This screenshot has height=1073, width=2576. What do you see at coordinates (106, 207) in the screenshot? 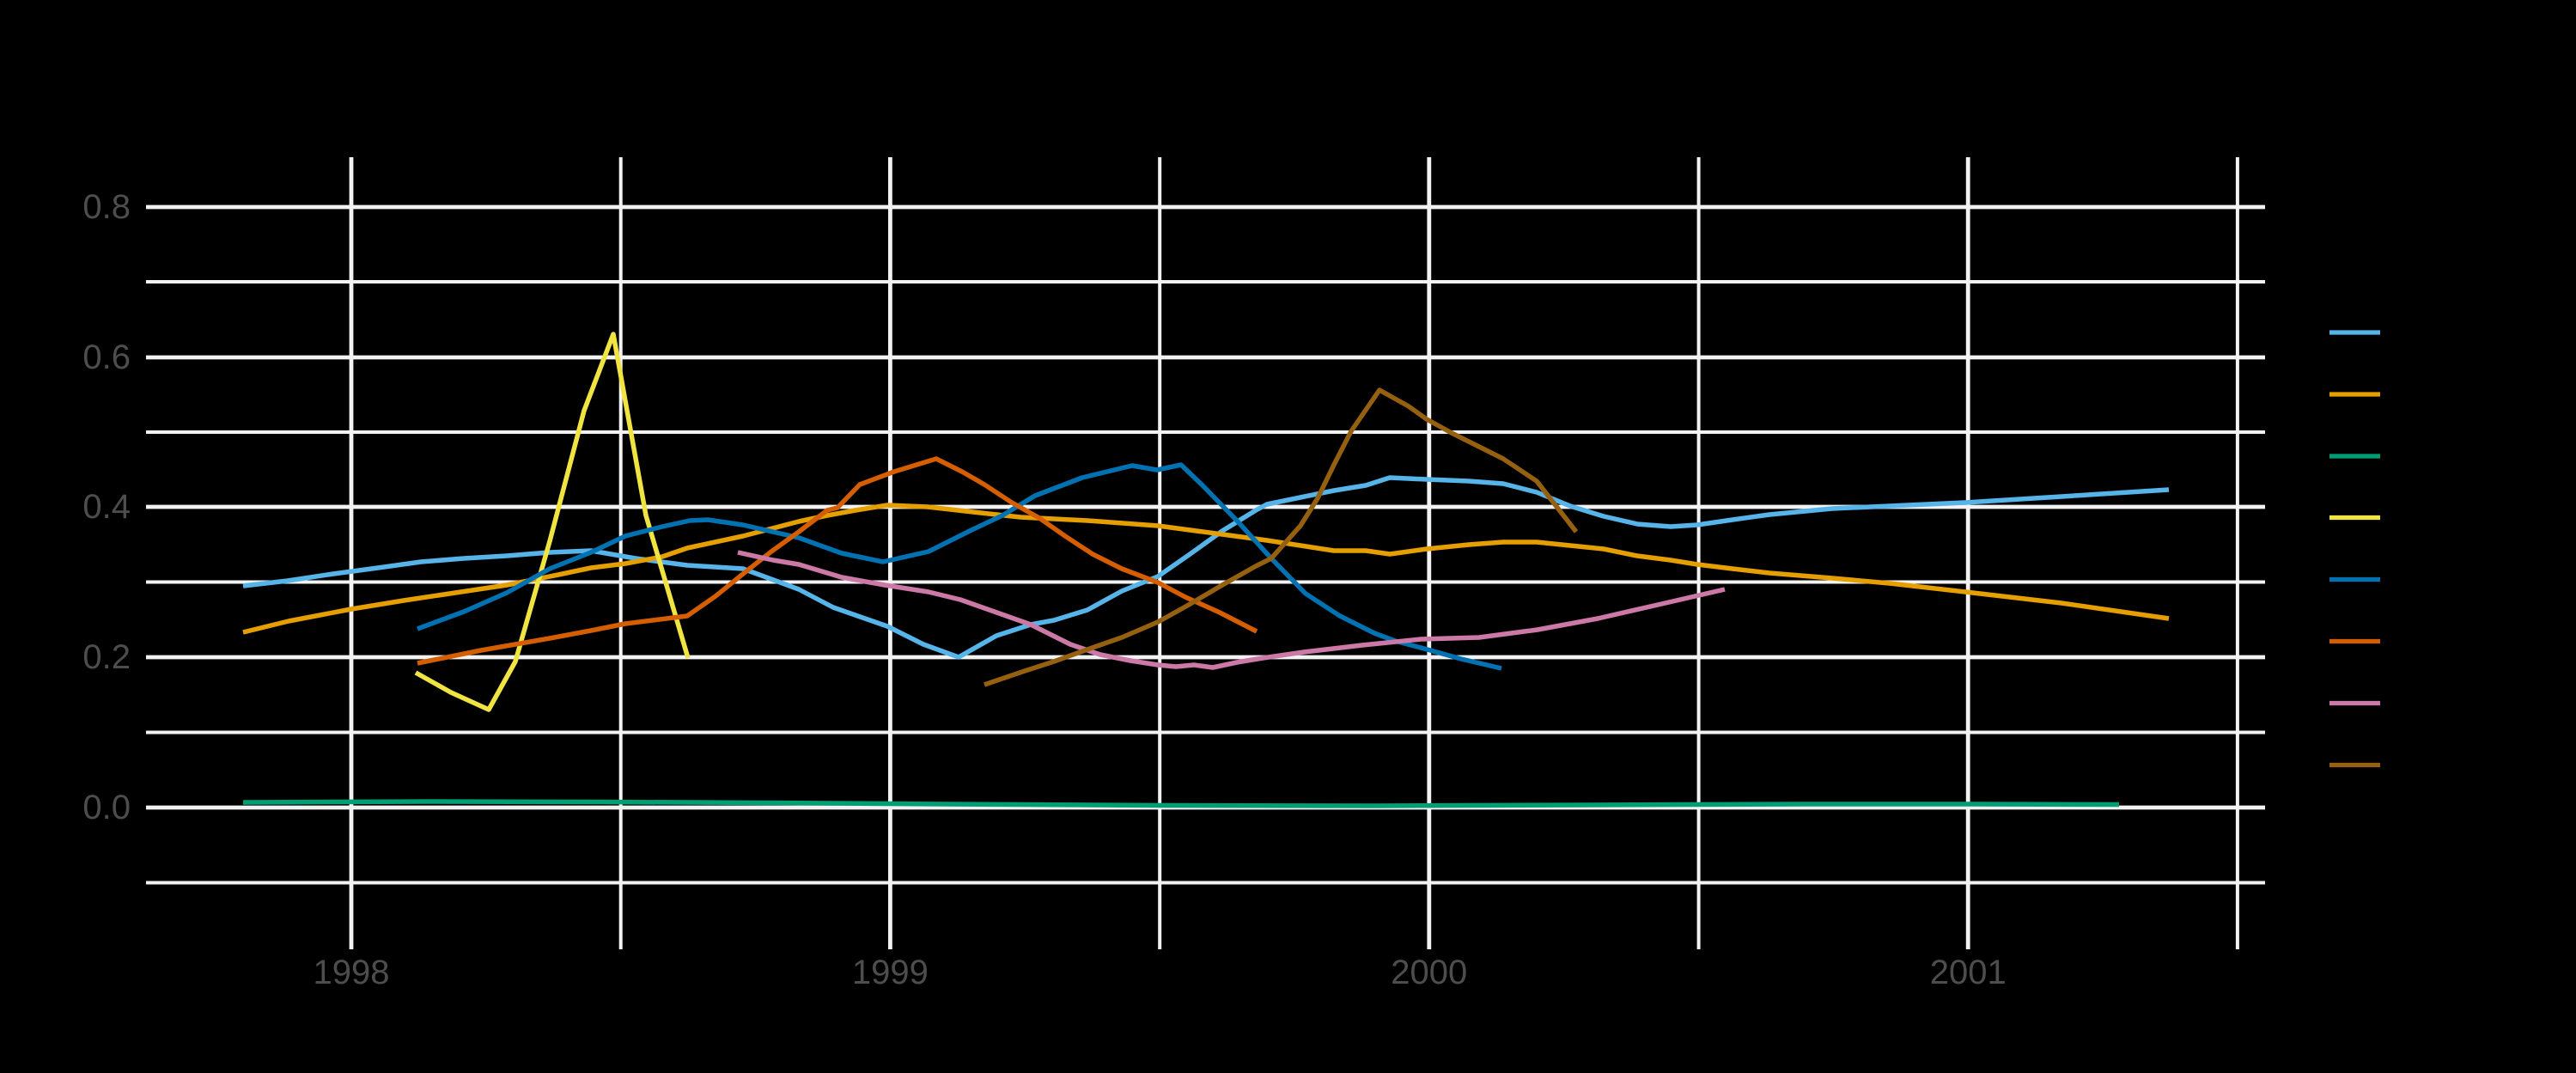
I see `svg-text: 0.8` at bounding box center [106, 207].